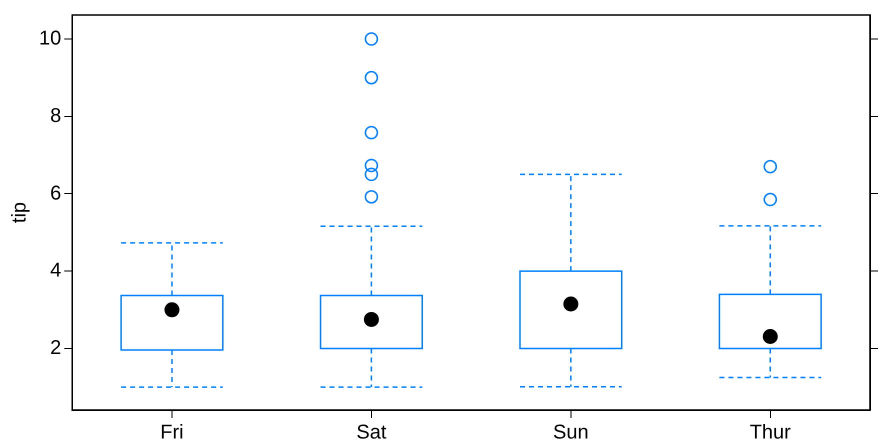 The width and height of the screenshot is (880, 448). What do you see at coordinates (19, 213) in the screenshot?
I see `y-axis-title: tip` at bounding box center [19, 213].